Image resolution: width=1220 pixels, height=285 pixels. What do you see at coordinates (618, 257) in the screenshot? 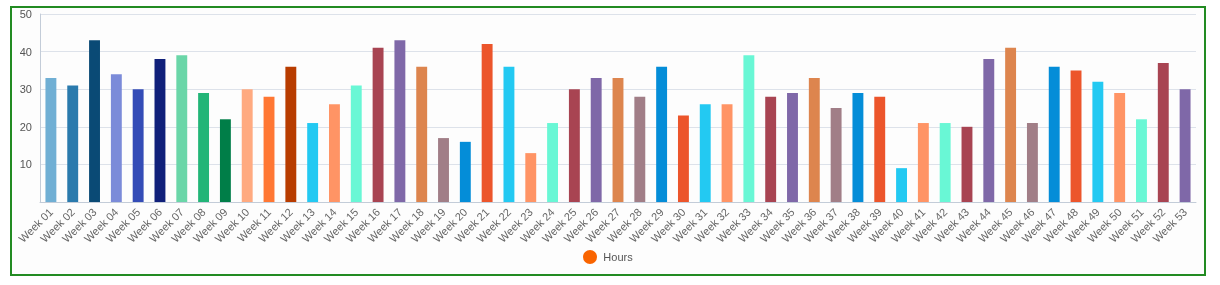
I see `text: Hours` at bounding box center [618, 257].